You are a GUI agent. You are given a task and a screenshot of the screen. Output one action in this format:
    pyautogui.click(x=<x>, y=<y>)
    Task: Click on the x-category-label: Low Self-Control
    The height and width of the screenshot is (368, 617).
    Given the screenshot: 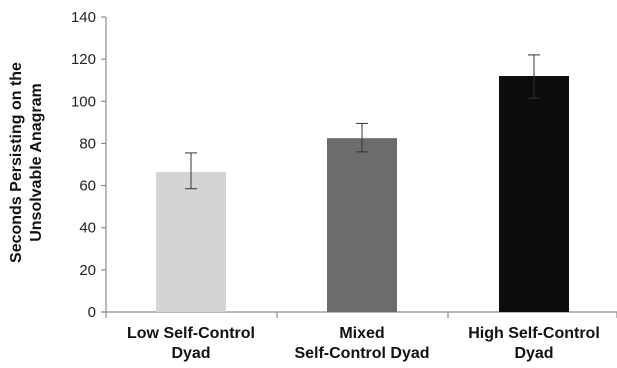 What is the action you would take?
    pyautogui.click(x=191, y=333)
    